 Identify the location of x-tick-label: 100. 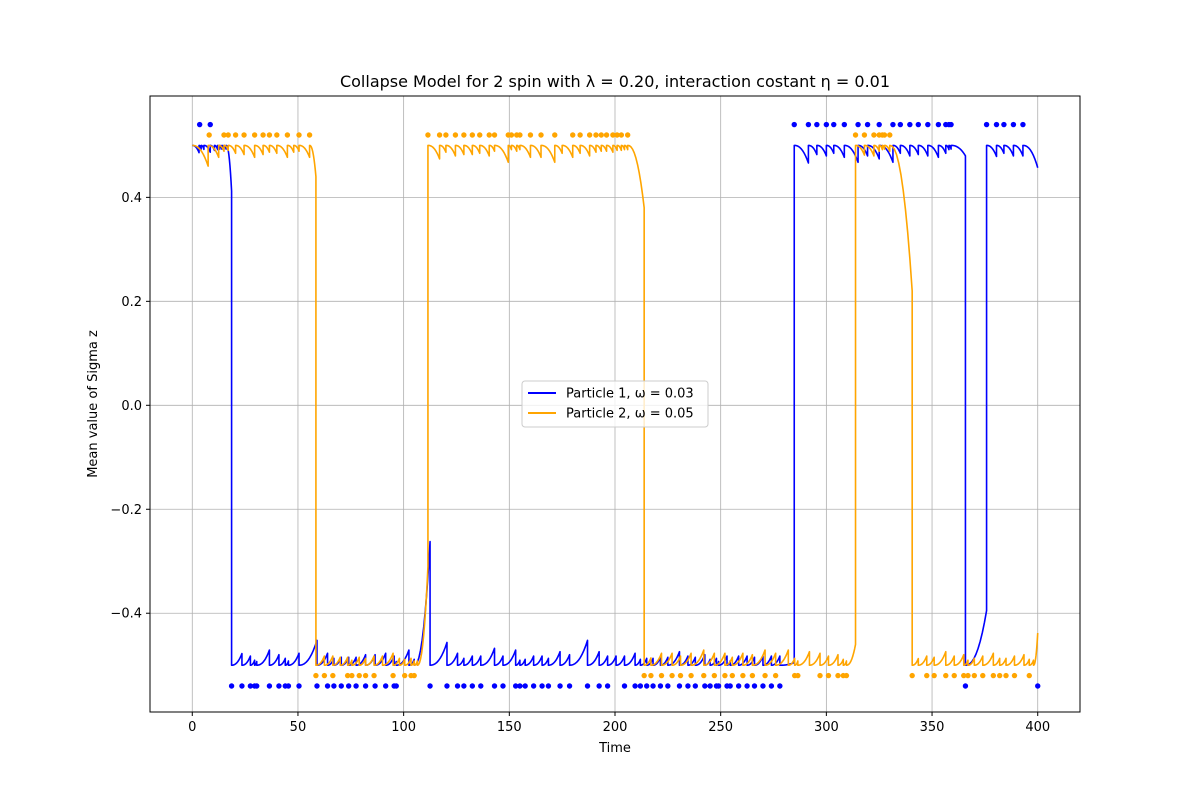
(403, 727).